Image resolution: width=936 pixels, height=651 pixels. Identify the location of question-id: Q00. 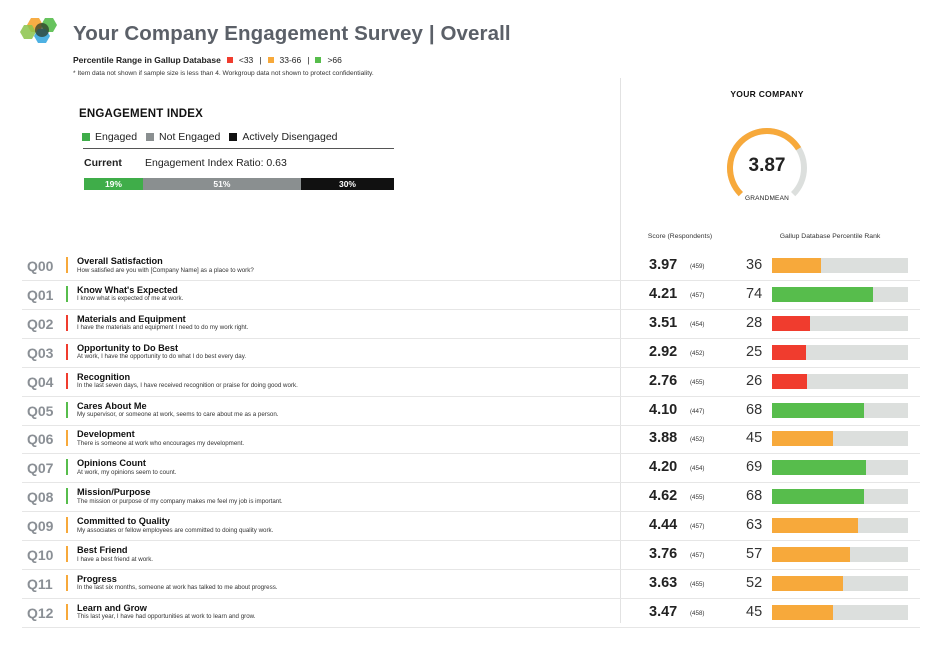
(40, 266).